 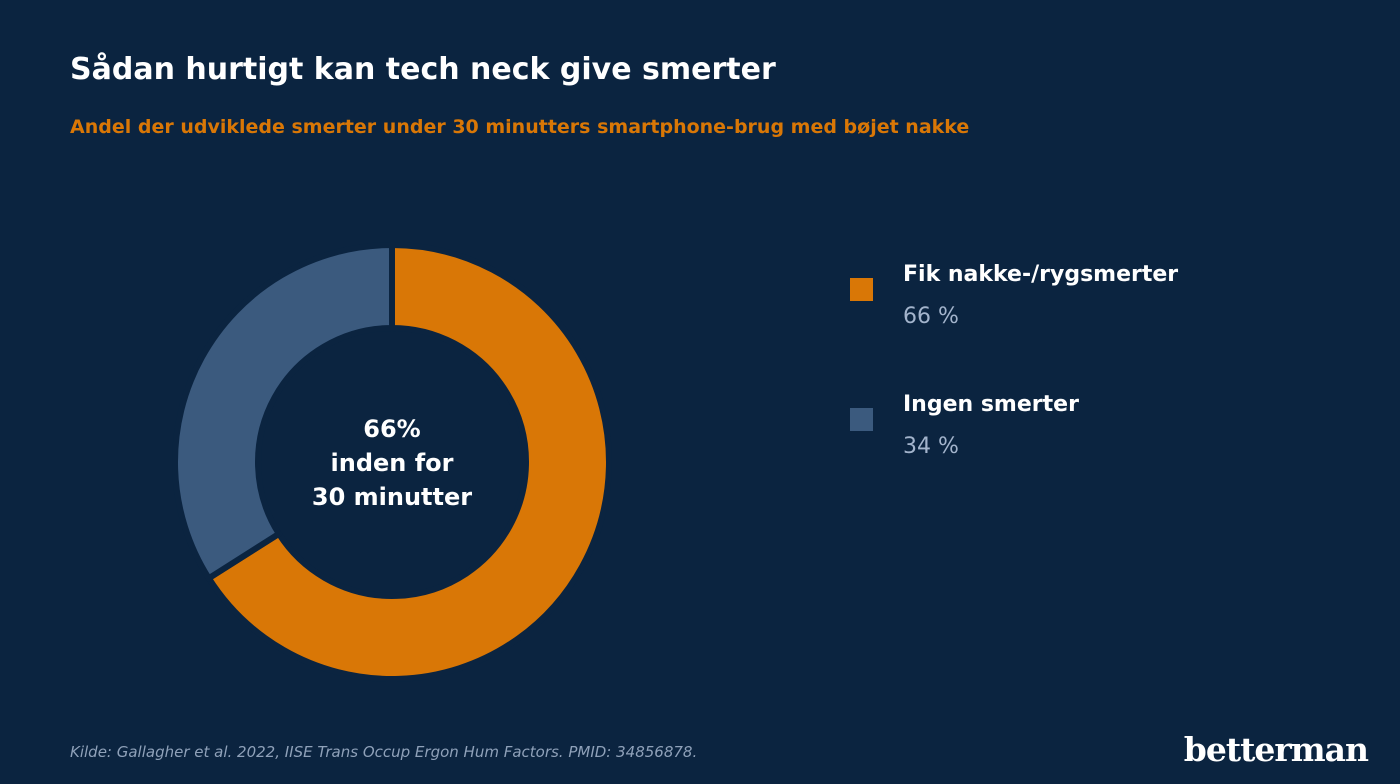 I want to click on donut-slice-no-pain, so click(x=283, y=412).